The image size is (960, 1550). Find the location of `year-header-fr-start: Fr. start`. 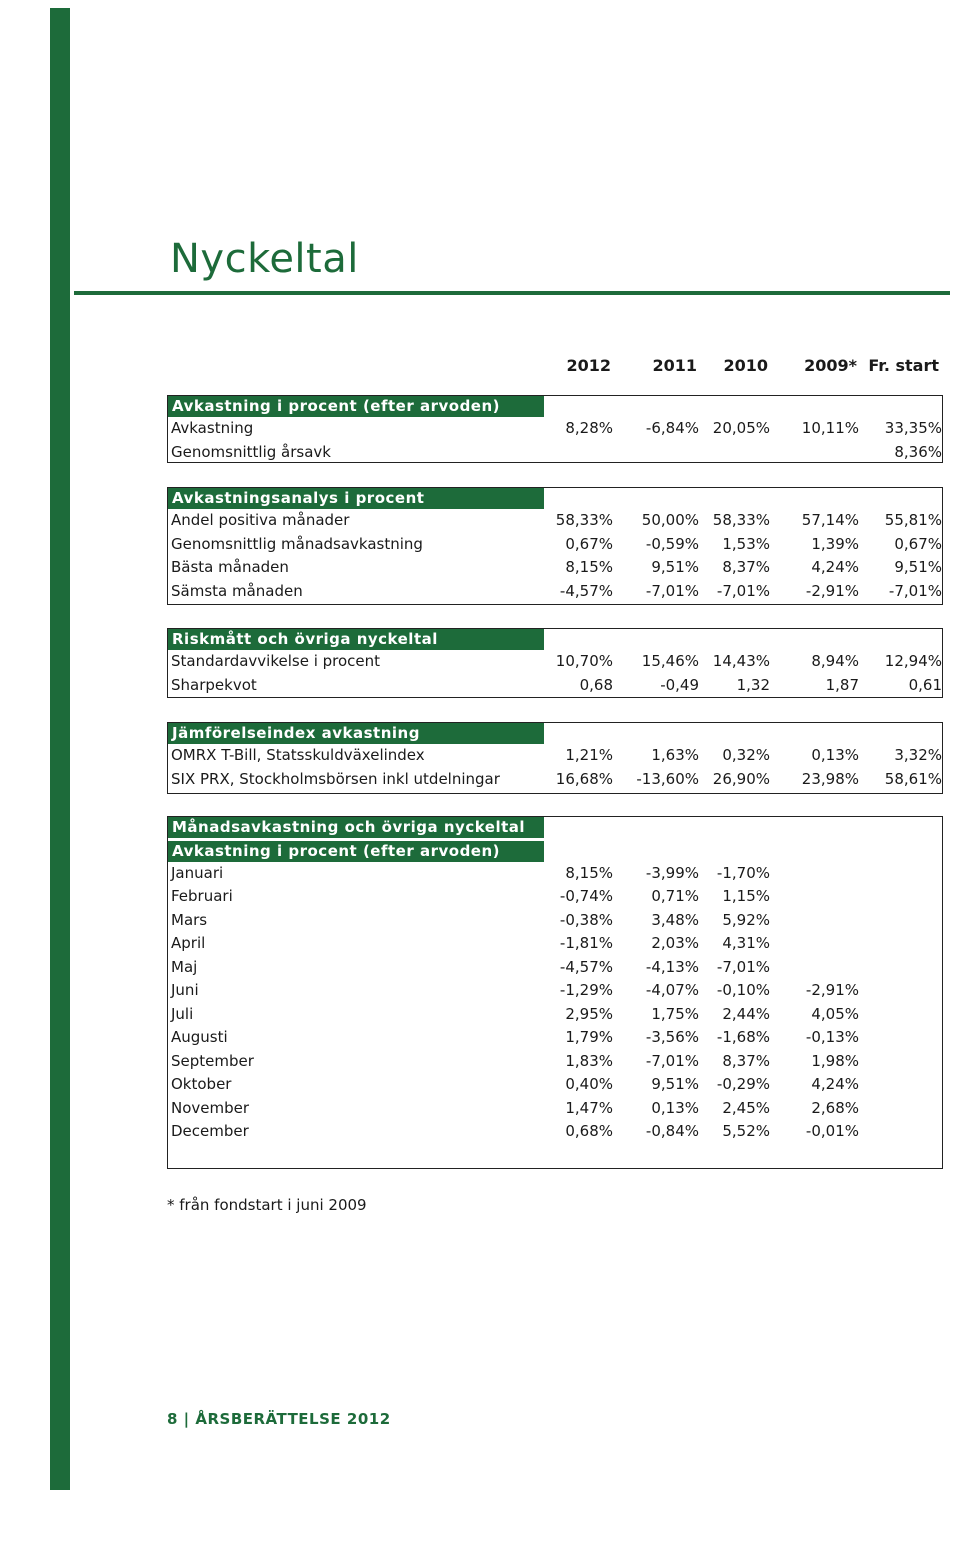

year-header-fr-start: Fr. start is located at coordinates (903, 365).